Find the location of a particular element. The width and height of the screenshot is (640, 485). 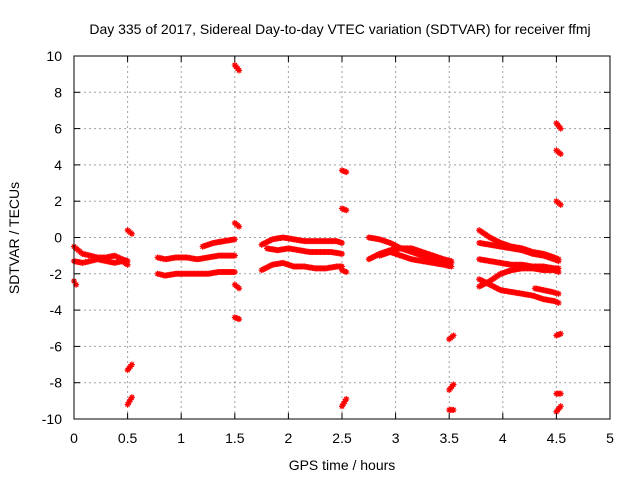

series-seg-j5 is located at coordinates (558, 393).